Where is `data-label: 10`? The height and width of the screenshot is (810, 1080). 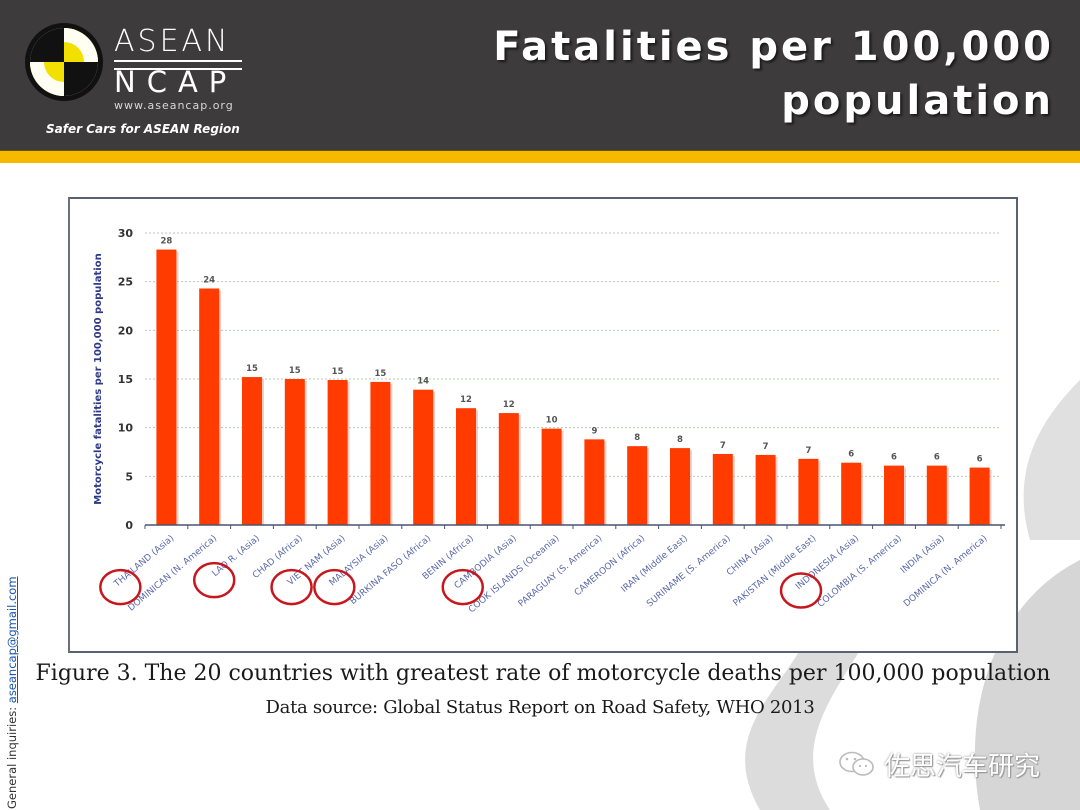 data-label: 10 is located at coordinates (552, 421).